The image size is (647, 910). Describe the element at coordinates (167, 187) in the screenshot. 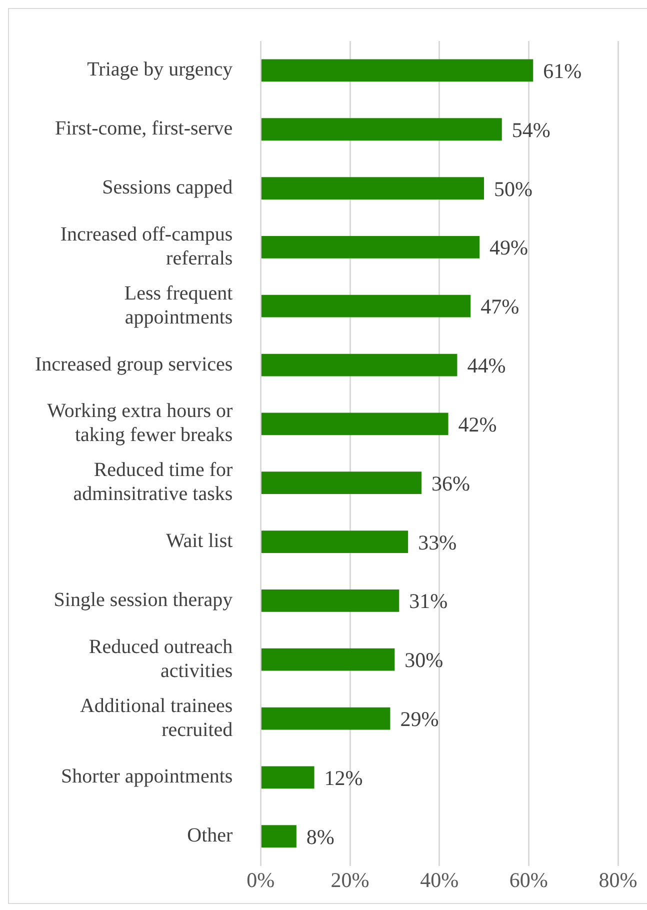

I see `y-tick-label: Sessions capped` at that location.